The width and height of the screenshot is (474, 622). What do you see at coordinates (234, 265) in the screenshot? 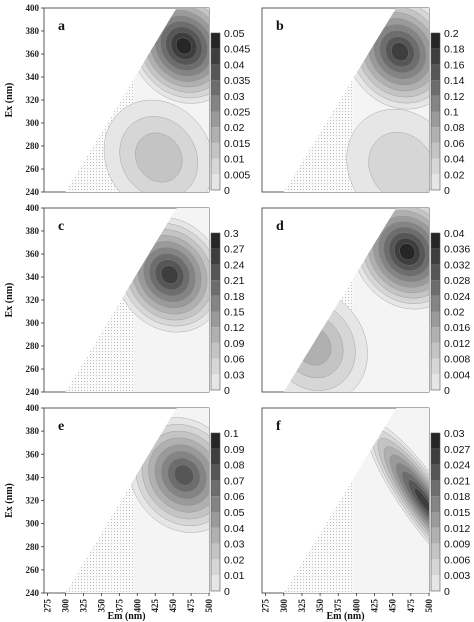
I see `colorbar-tick-label: 0.24` at bounding box center [234, 265].